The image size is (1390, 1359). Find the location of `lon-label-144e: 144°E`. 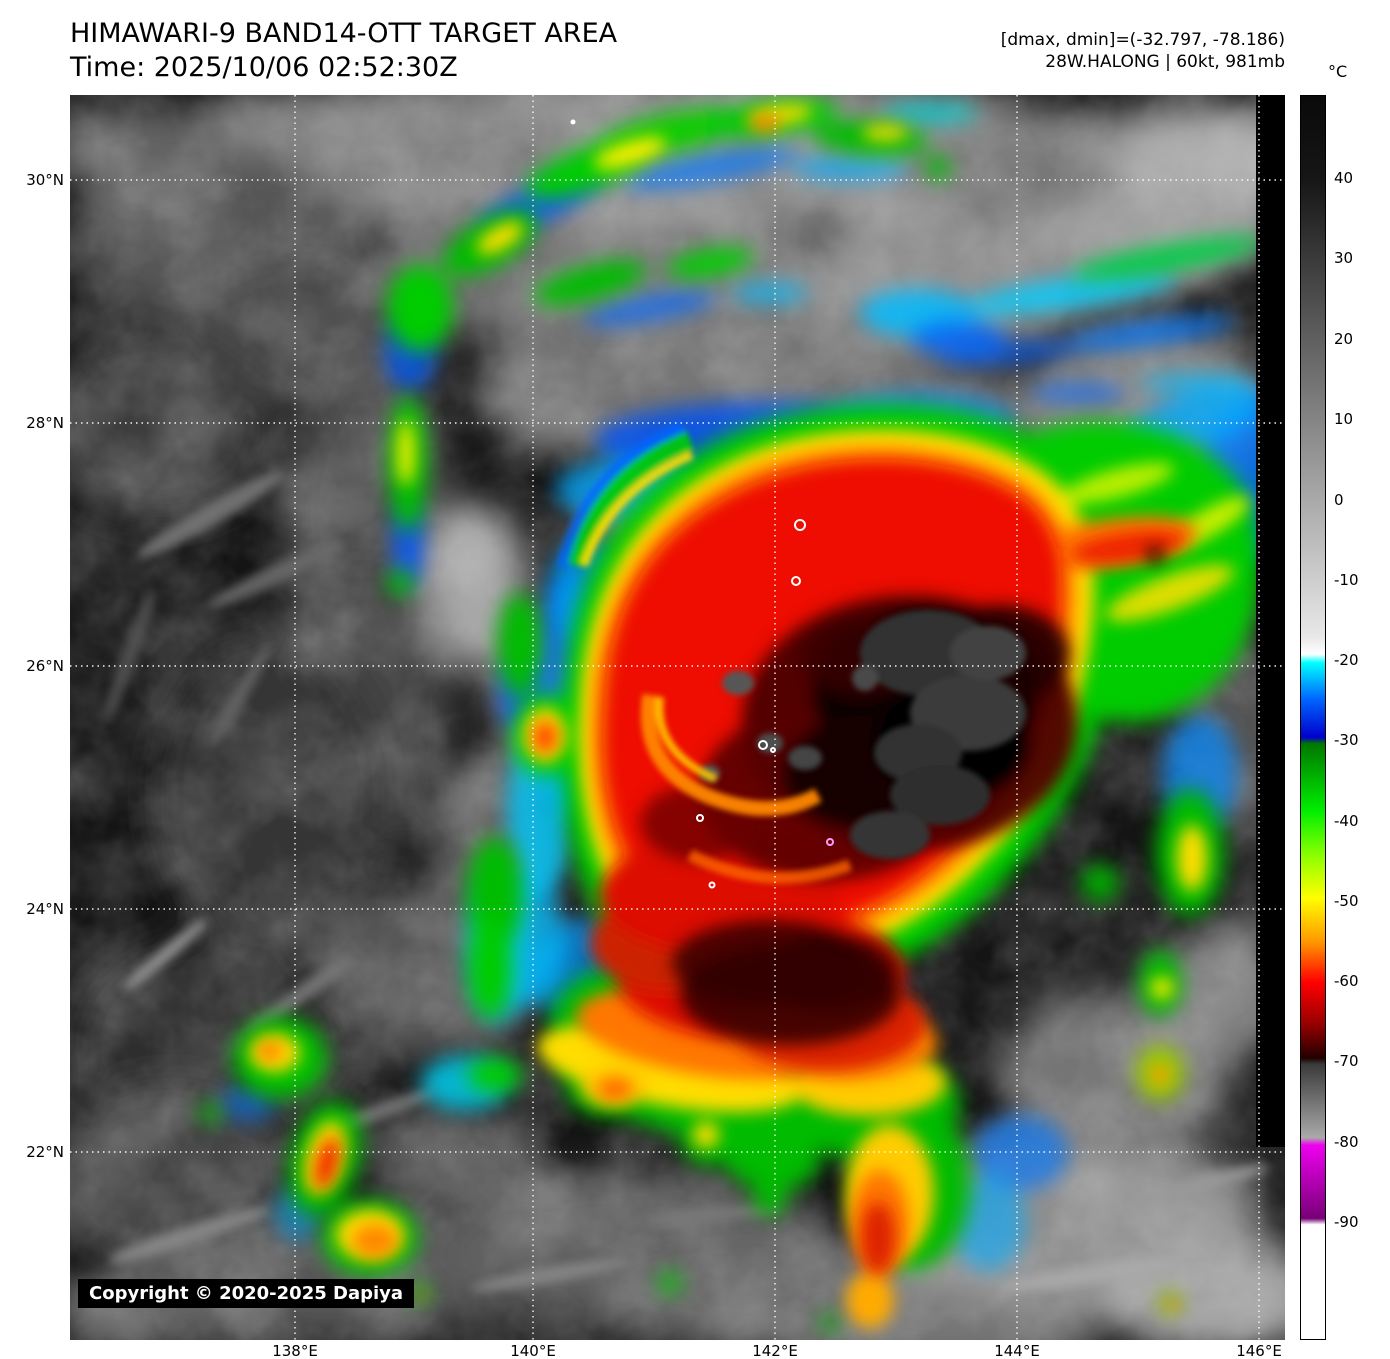

lon-label-144e: 144°E is located at coordinates (1017, 1350).